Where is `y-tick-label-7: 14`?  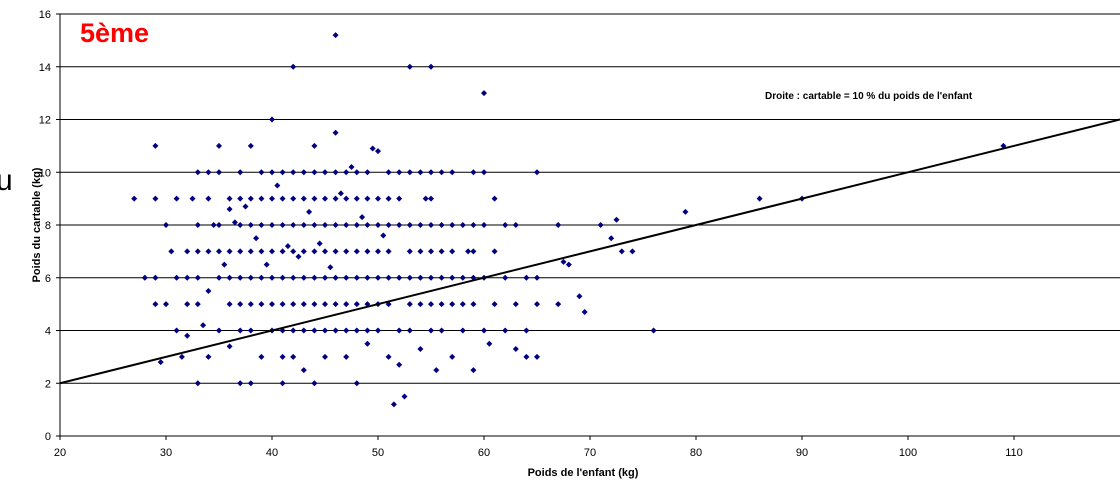
y-tick-label-7: 14 is located at coordinates (45, 68).